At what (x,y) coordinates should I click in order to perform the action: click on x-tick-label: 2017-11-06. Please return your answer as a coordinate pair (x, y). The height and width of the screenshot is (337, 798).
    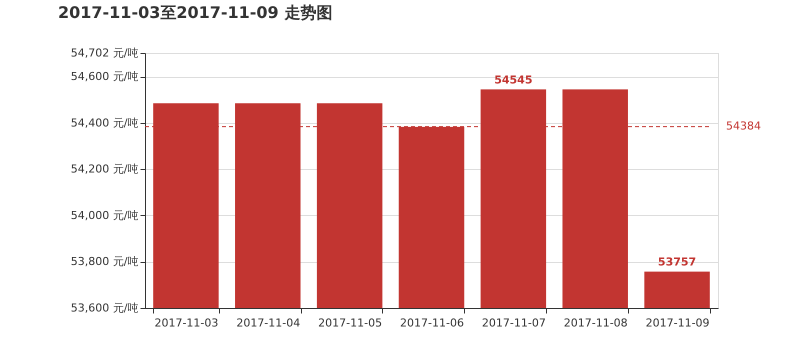
    Looking at the image, I should click on (432, 323).